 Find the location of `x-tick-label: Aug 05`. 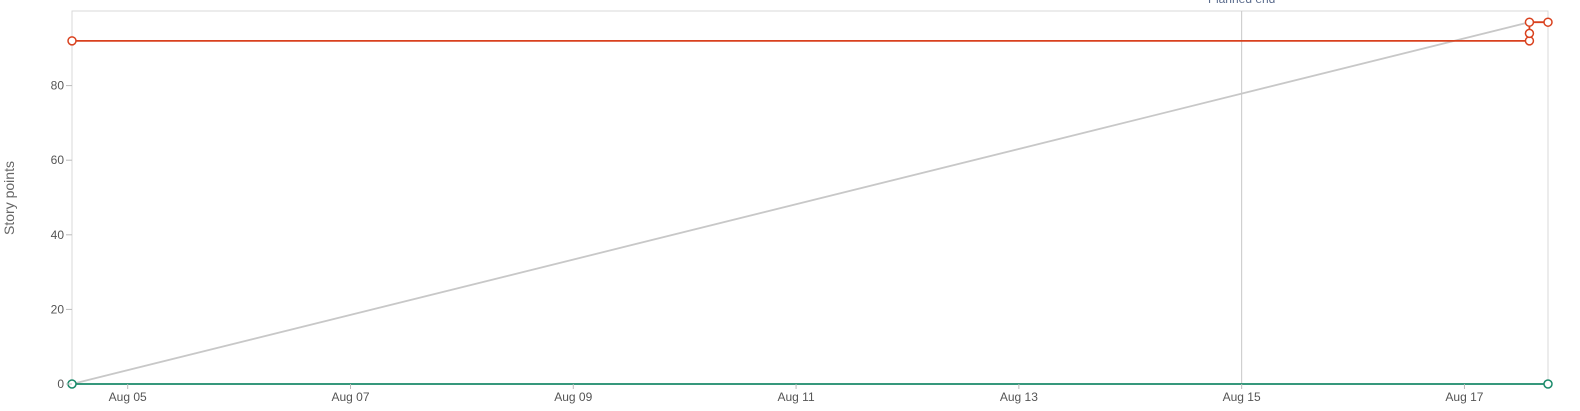

x-tick-label: Aug 05 is located at coordinates (128, 397).